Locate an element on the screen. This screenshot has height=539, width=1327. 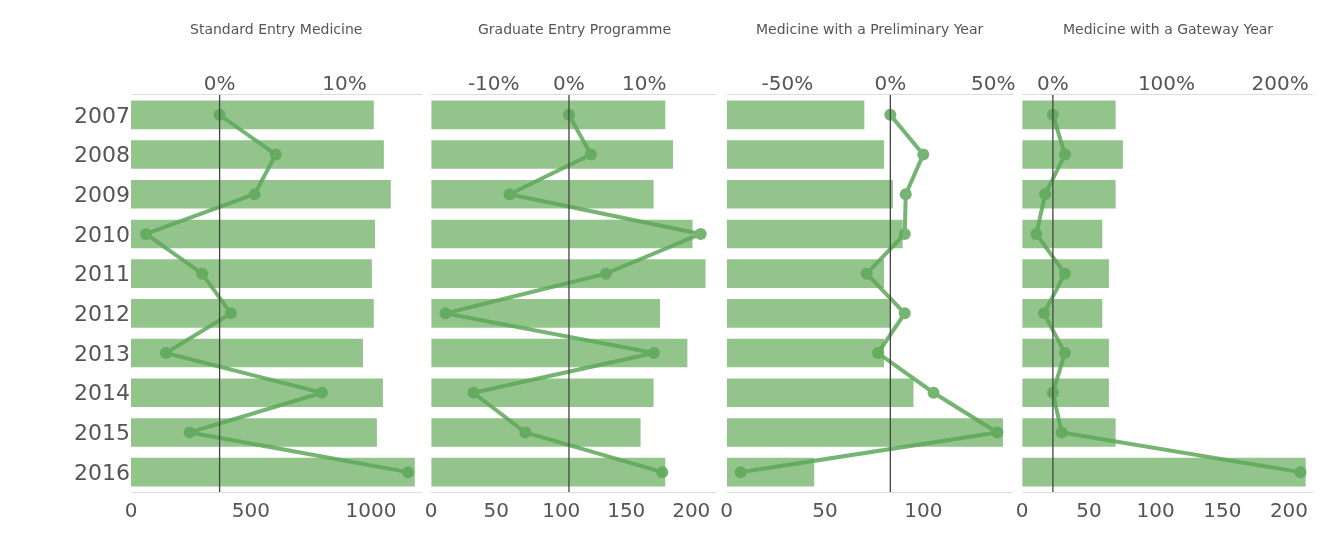
y-tick-label: 2015 is located at coordinates (102, 433).